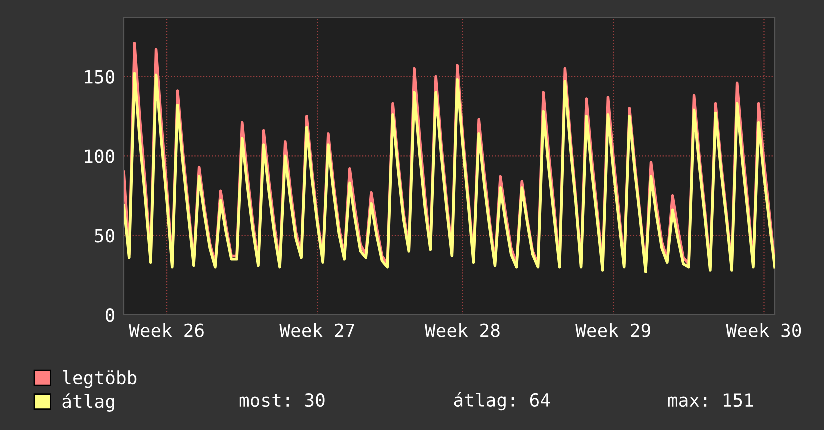  Describe the element at coordinates (282, 400) in the screenshot. I see `text: most: 30` at that location.